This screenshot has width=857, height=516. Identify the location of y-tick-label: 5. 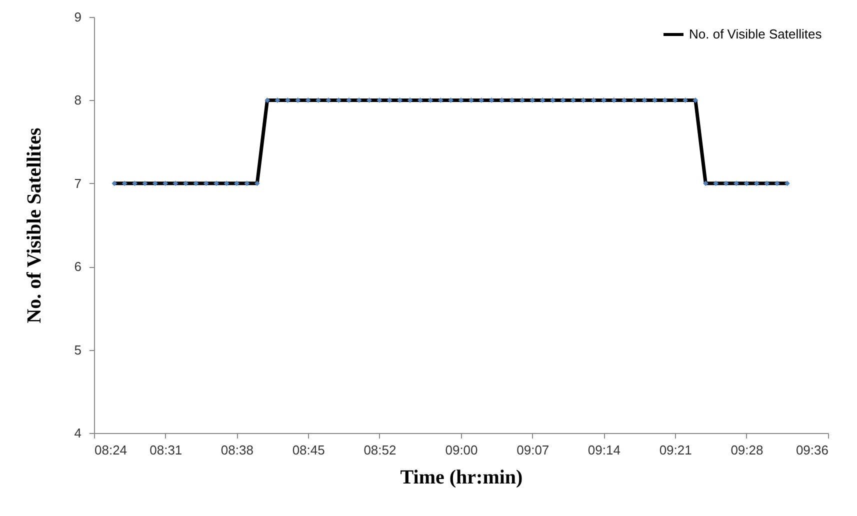
(78, 350).